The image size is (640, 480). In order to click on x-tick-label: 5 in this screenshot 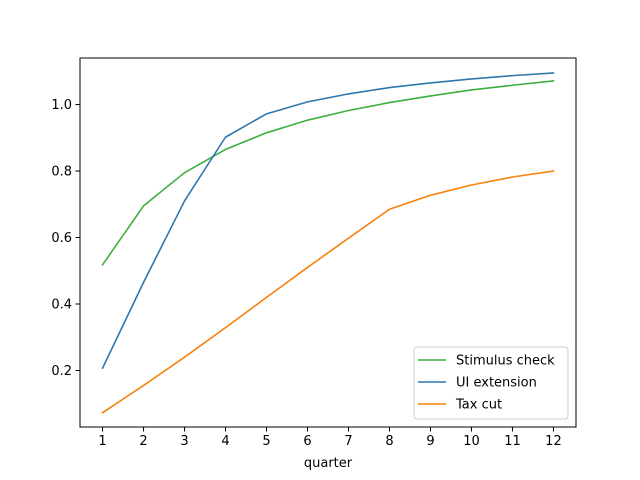, I will do `click(266, 441)`.